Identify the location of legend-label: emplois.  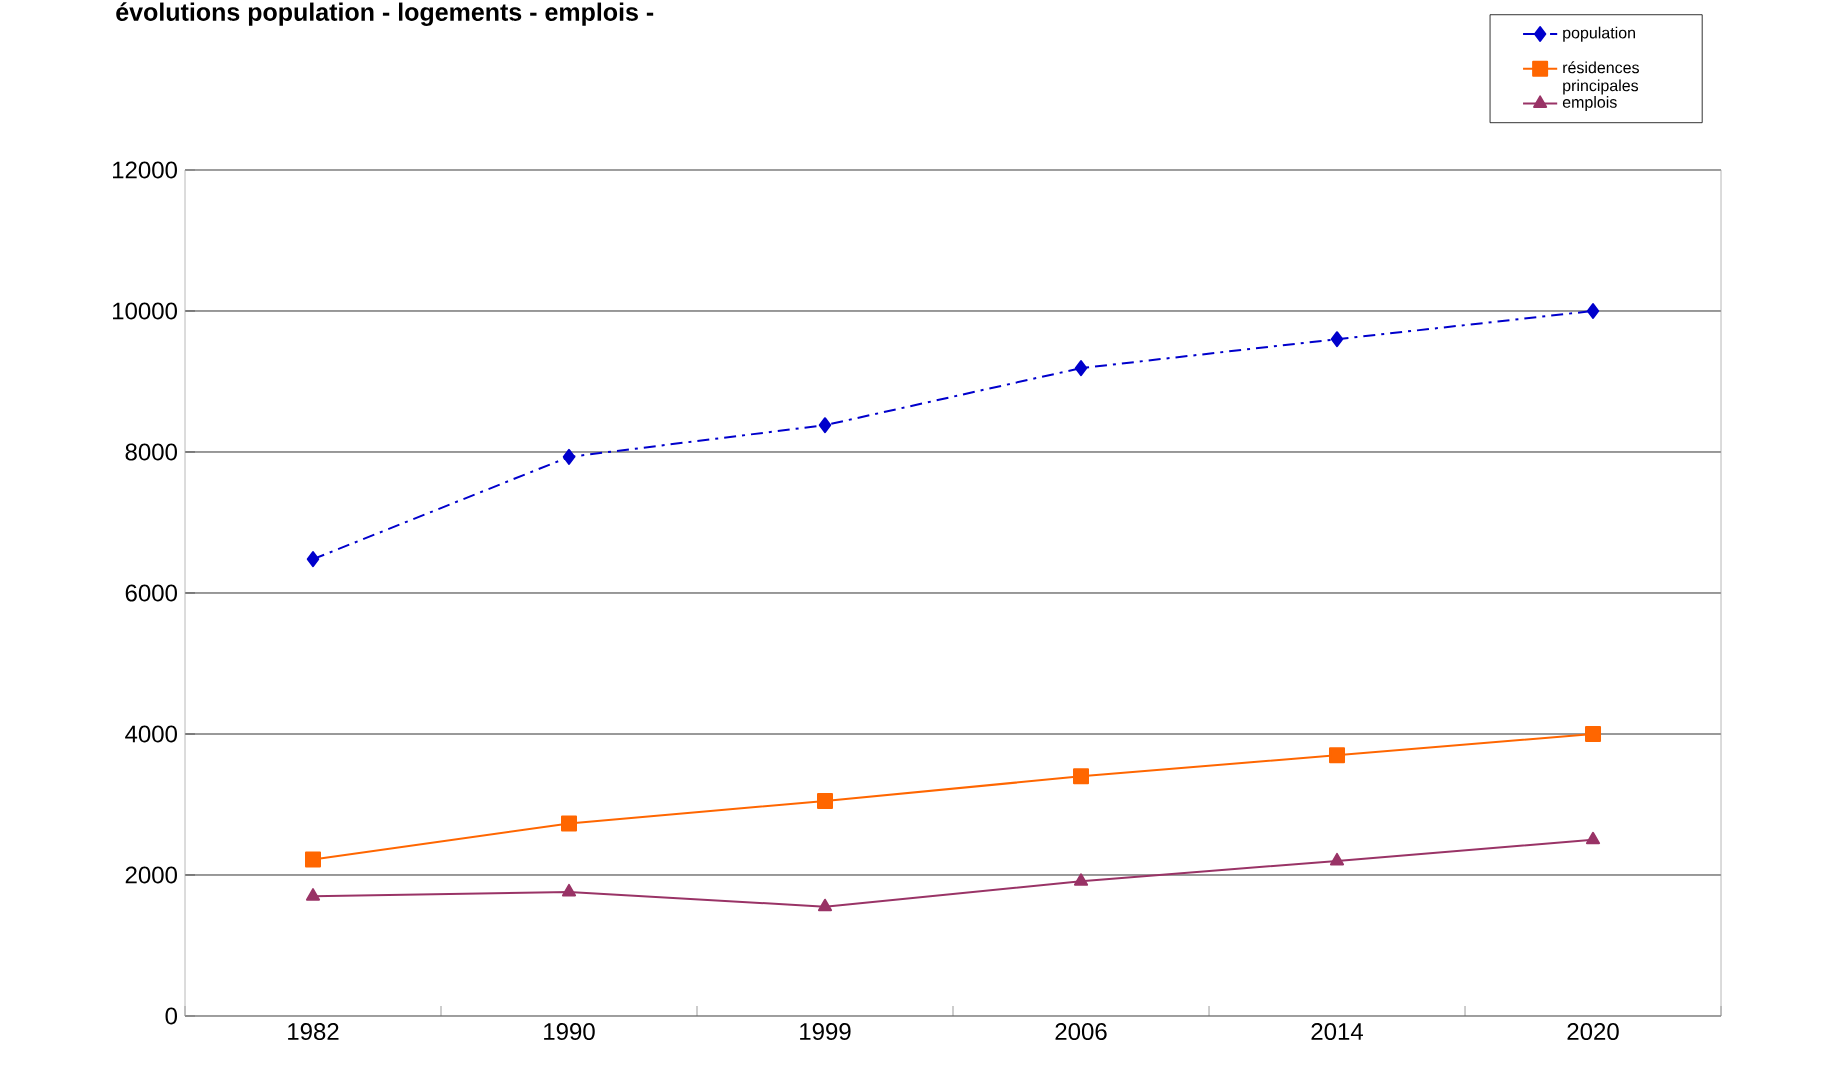
(1589, 104).